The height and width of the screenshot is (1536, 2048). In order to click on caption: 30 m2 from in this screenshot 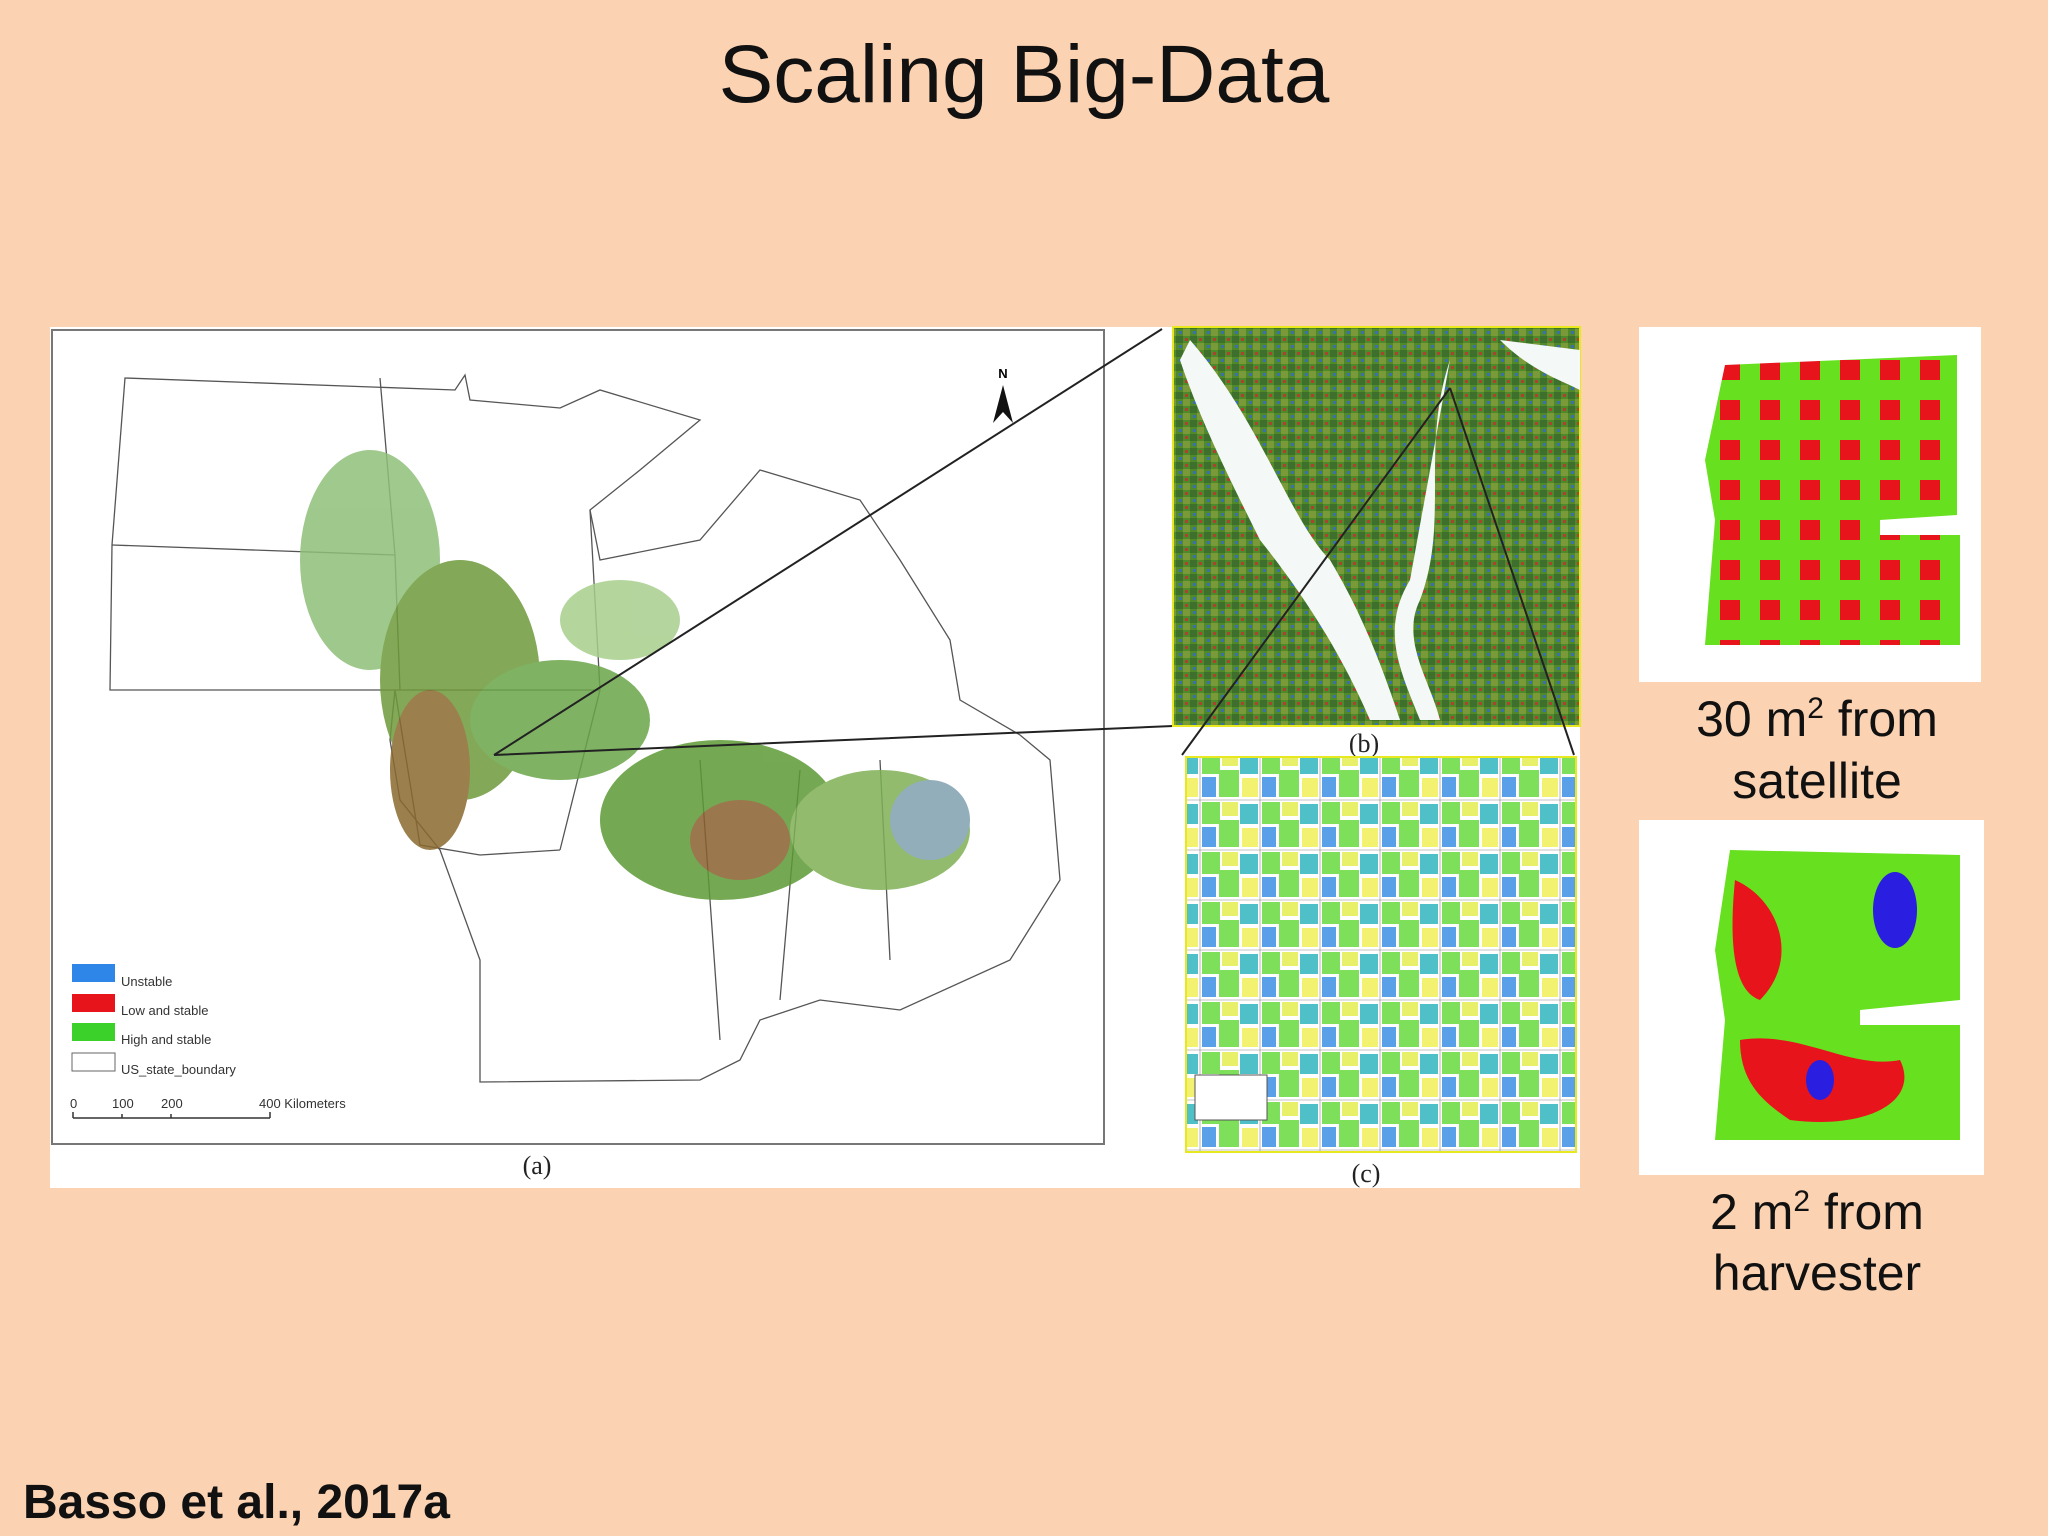, I will do `click(1817, 719)`.